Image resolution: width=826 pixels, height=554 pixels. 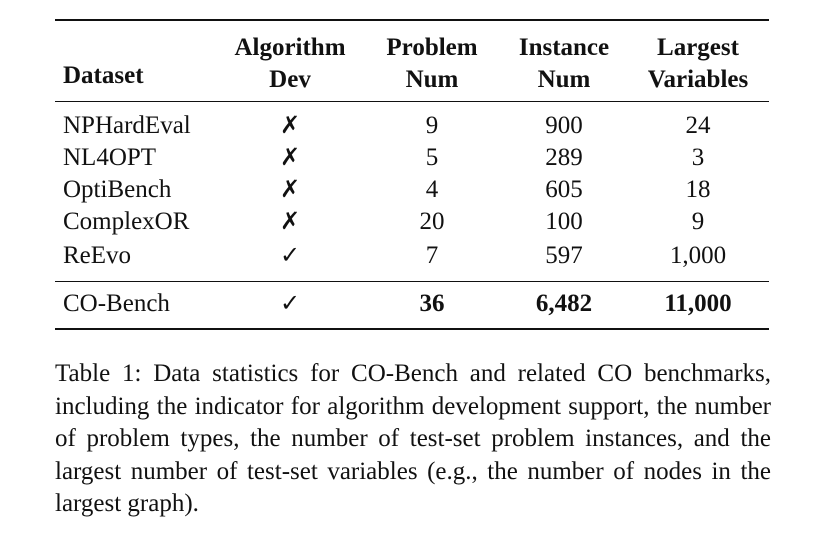 What do you see at coordinates (698, 157) in the screenshot?
I see `cell-largest-variables: 3` at bounding box center [698, 157].